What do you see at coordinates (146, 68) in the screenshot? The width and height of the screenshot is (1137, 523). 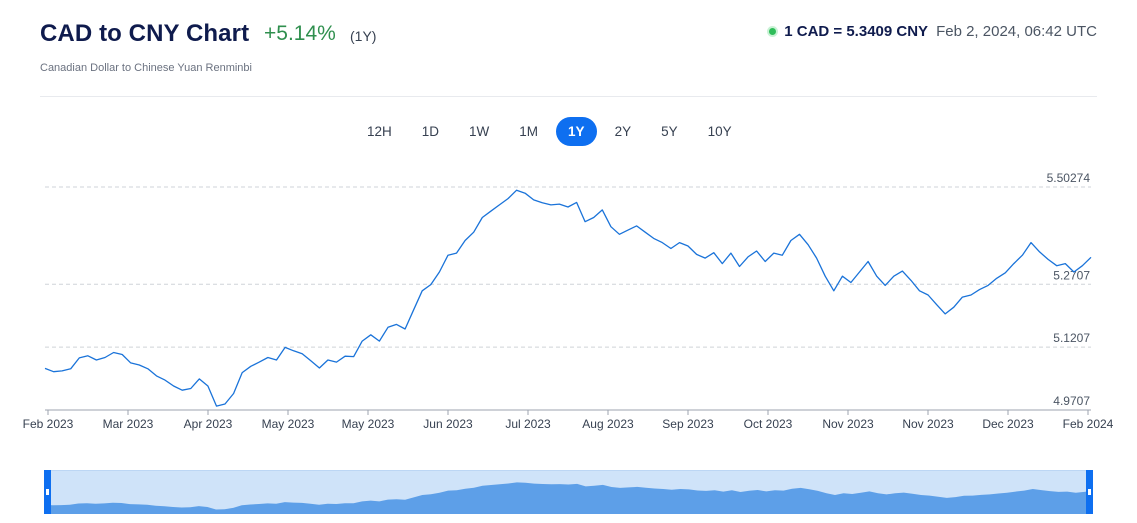 I see `currency-pair-subtitle: Canadian Dollar to Chinese Yuan Renminbi` at bounding box center [146, 68].